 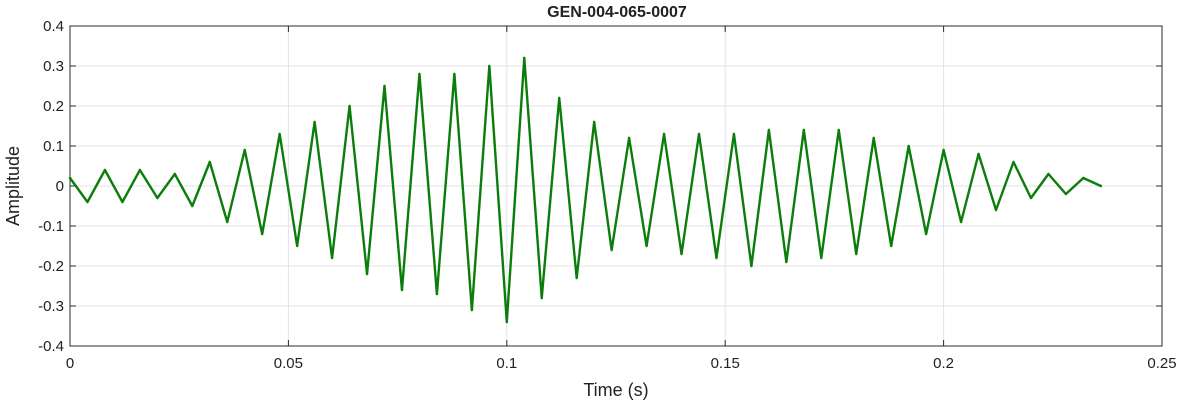 I want to click on x-tick-label: 0.25, so click(x=1161, y=363).